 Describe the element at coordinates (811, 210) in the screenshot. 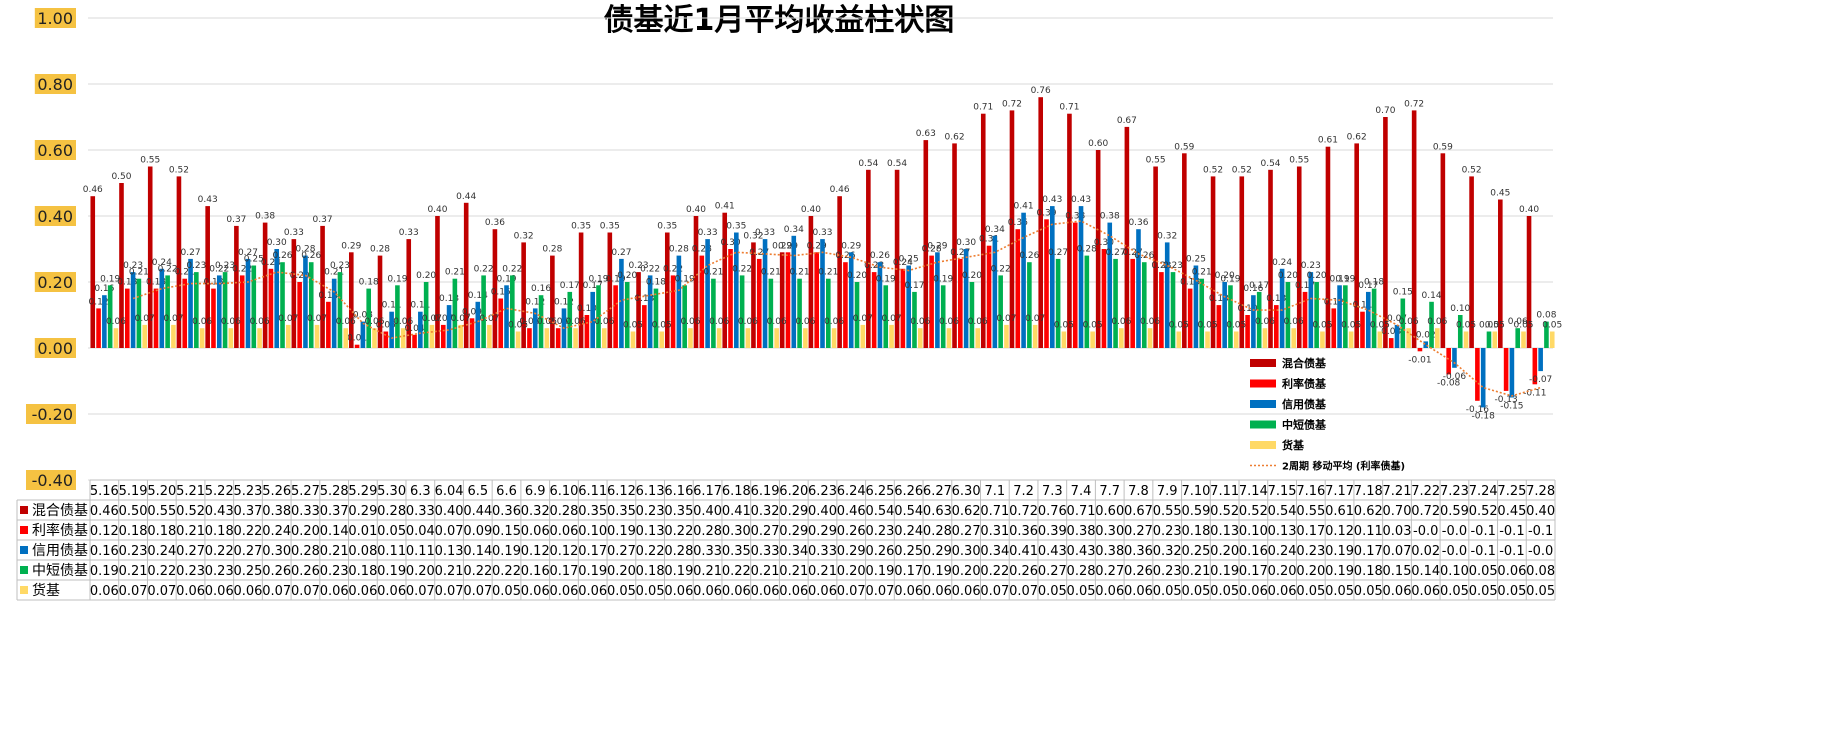

I see `data-label: 0.40` at that location.